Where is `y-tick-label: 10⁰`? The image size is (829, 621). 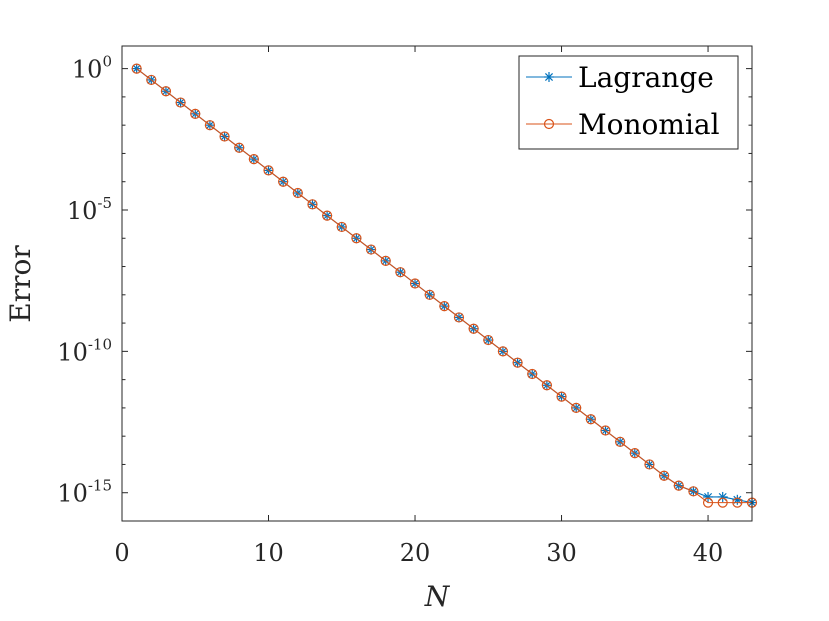 y-tick-label: 10⁰ is located at coordinates (92, 68).